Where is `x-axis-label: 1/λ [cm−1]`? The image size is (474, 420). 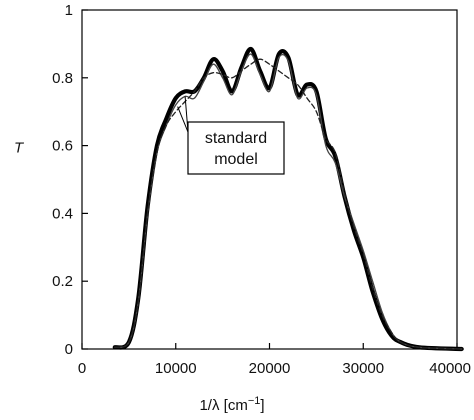 x-axis-label: 1/λ [cm−1] is located at coordinates (231, 404).